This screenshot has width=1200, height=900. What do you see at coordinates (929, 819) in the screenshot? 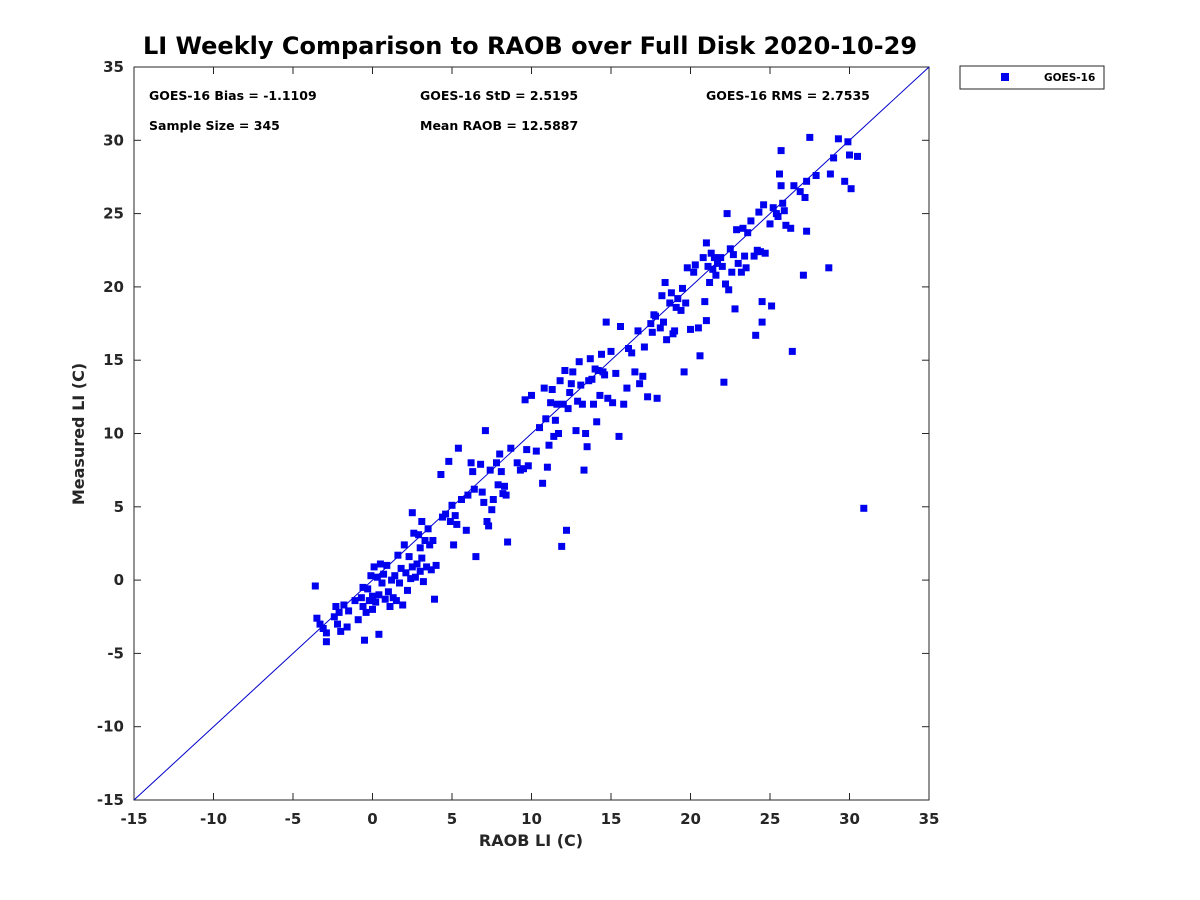
I see `x-tick-label: 35` at bounding box center [929, 819].